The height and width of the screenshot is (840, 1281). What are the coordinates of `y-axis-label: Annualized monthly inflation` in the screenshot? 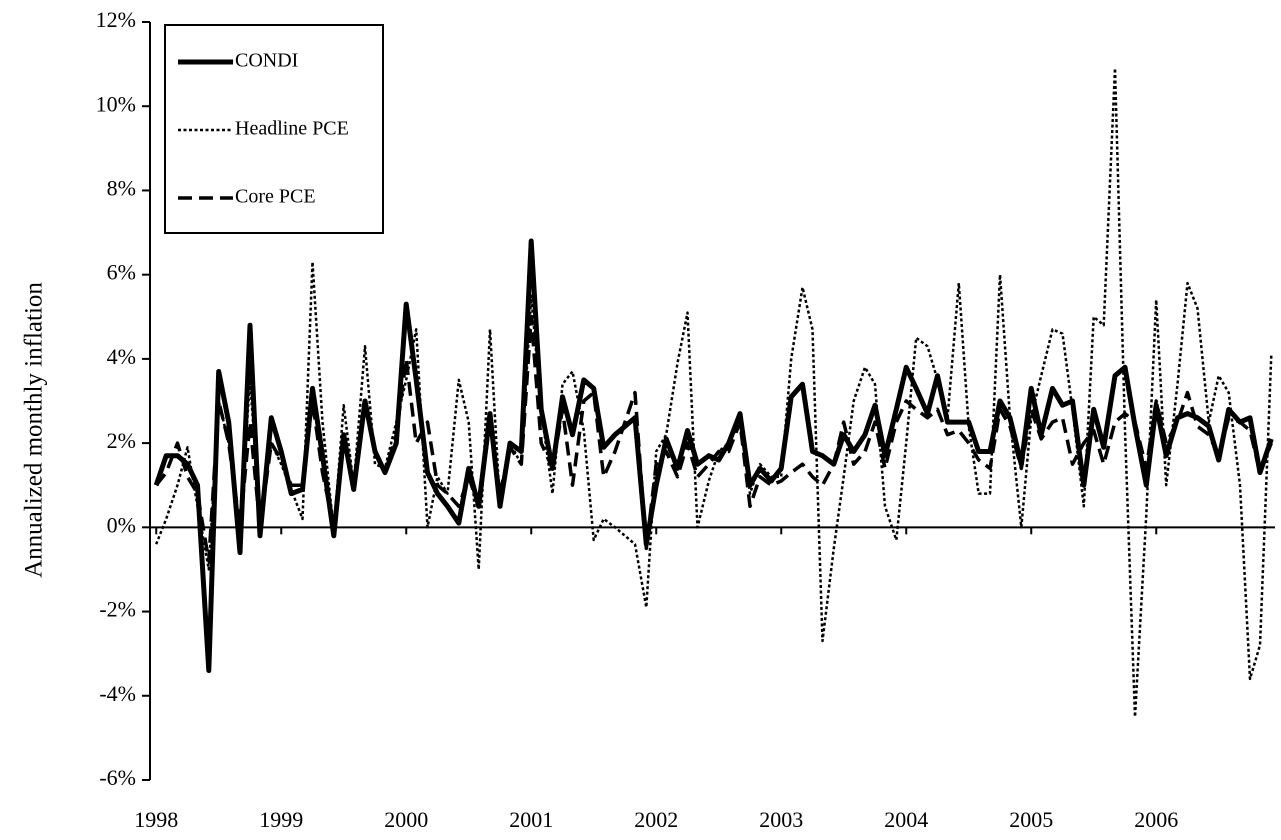 It's located at (34, 430).